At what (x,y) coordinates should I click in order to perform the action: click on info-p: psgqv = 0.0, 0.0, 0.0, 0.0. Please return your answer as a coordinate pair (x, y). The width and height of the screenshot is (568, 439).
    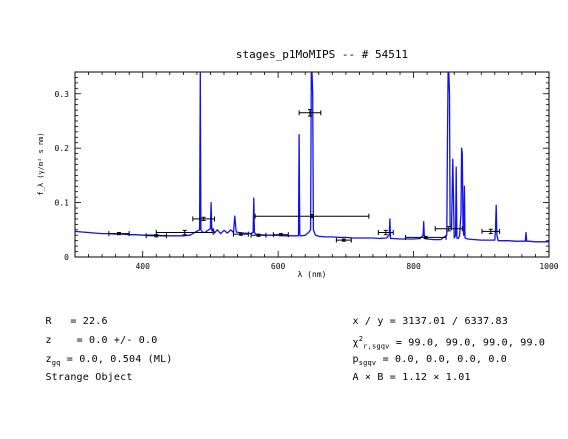
    Looking at the image, I should click on (423, 355).